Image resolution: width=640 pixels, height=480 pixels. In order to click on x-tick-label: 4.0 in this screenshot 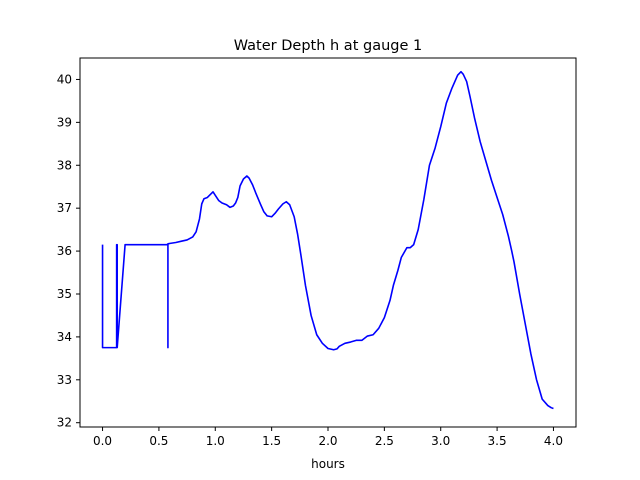, I will do `click(553, 441)`.